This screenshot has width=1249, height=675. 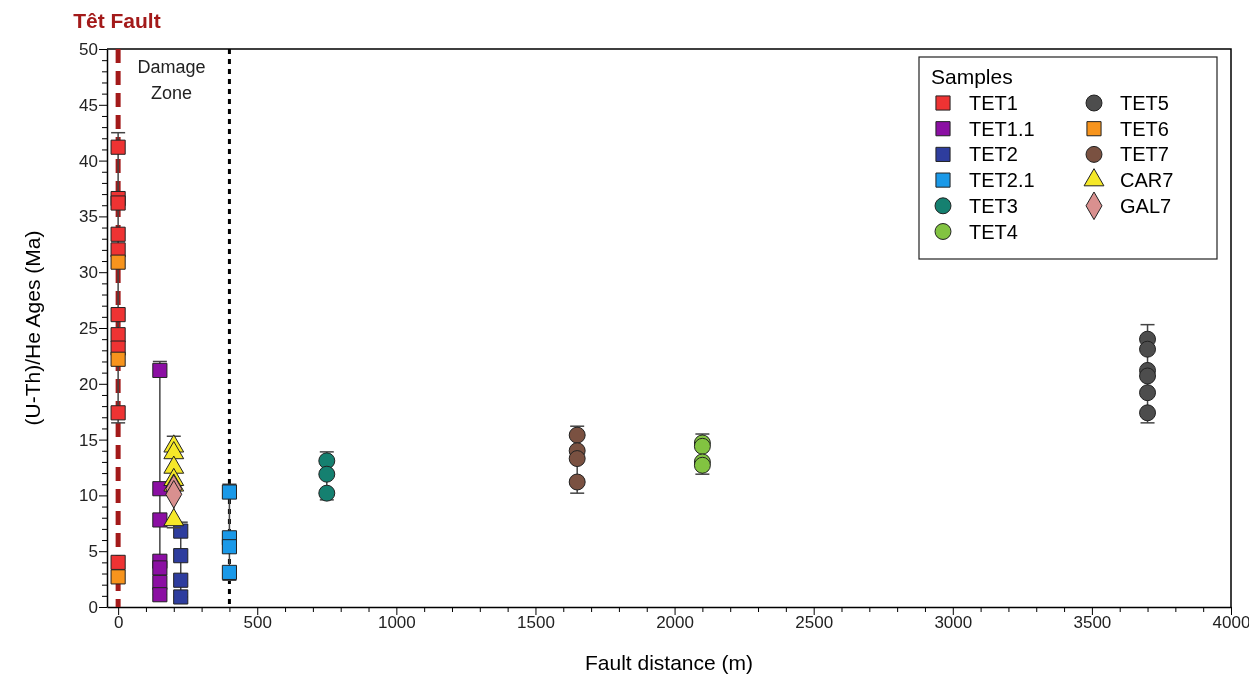 I want to click on legend-label: TET1, so click(x=993, y=103).